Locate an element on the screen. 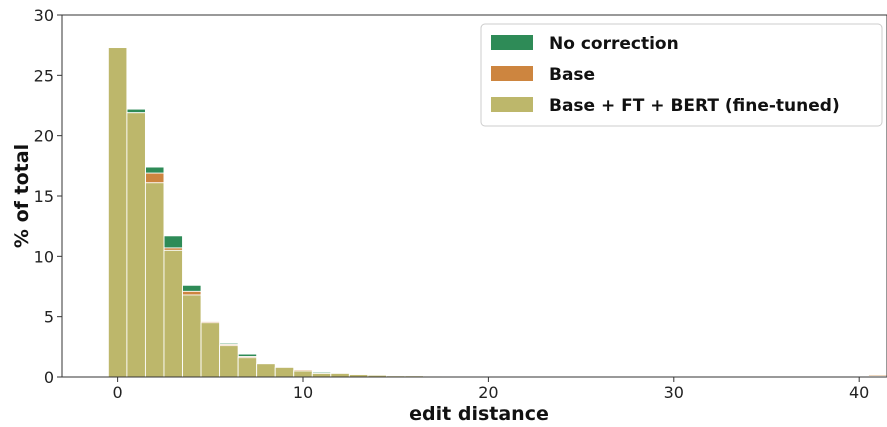  bar-s2-x5 is located at coordinates (210, 350).